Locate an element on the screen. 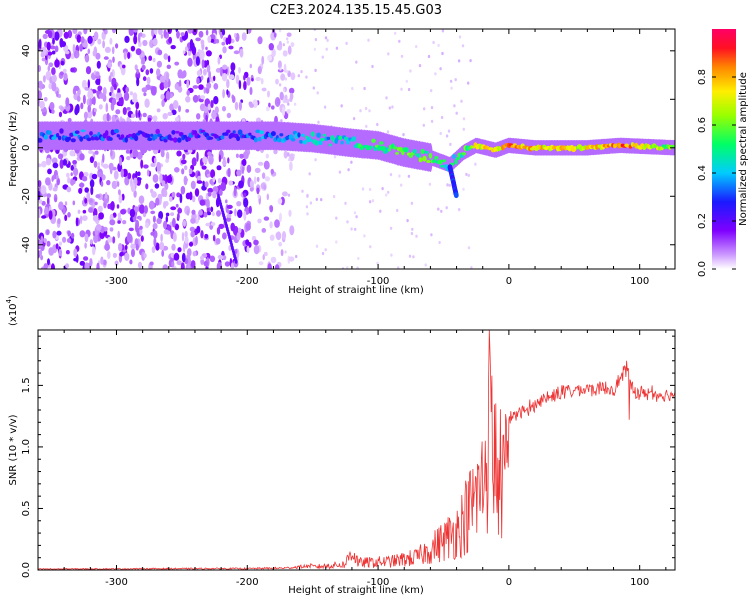 The width and height of the screenshot is (750, 600). snr-y-tick-label: 1.0 is located at coordinates (26, 447).